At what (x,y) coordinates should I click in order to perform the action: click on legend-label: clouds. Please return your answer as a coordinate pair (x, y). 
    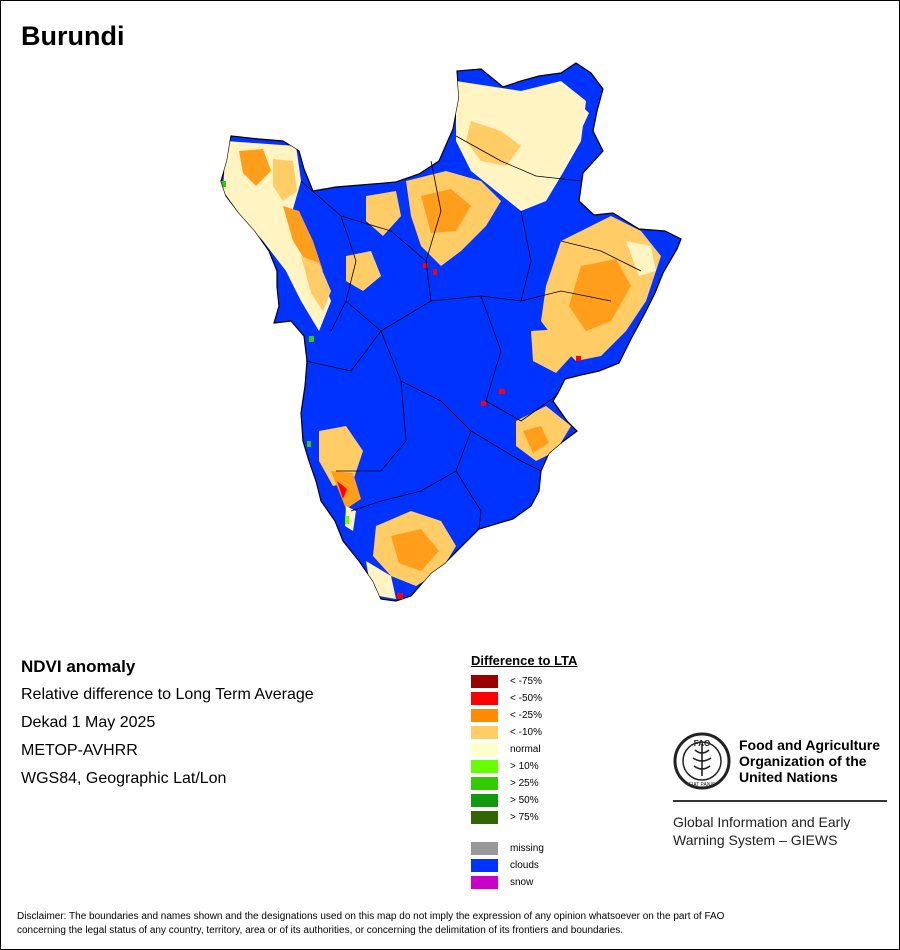
    Looking at the image, I should click on (524, 865).